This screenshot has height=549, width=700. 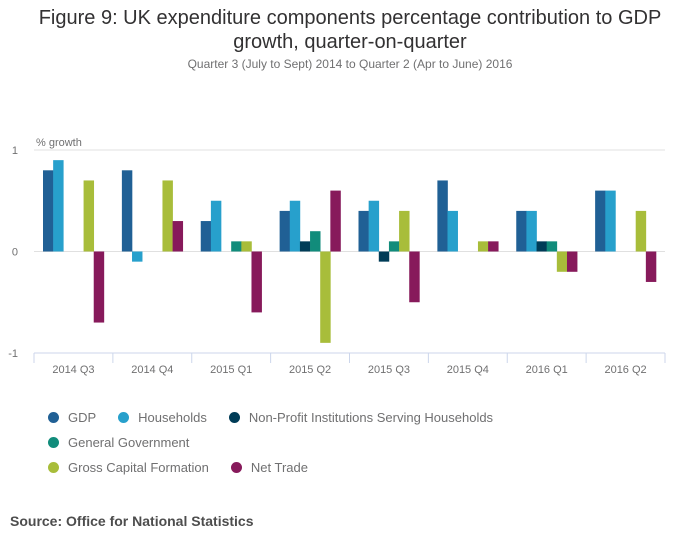 I want to click on bar-net-trade-2016-q2, so click(x=651, y=266).